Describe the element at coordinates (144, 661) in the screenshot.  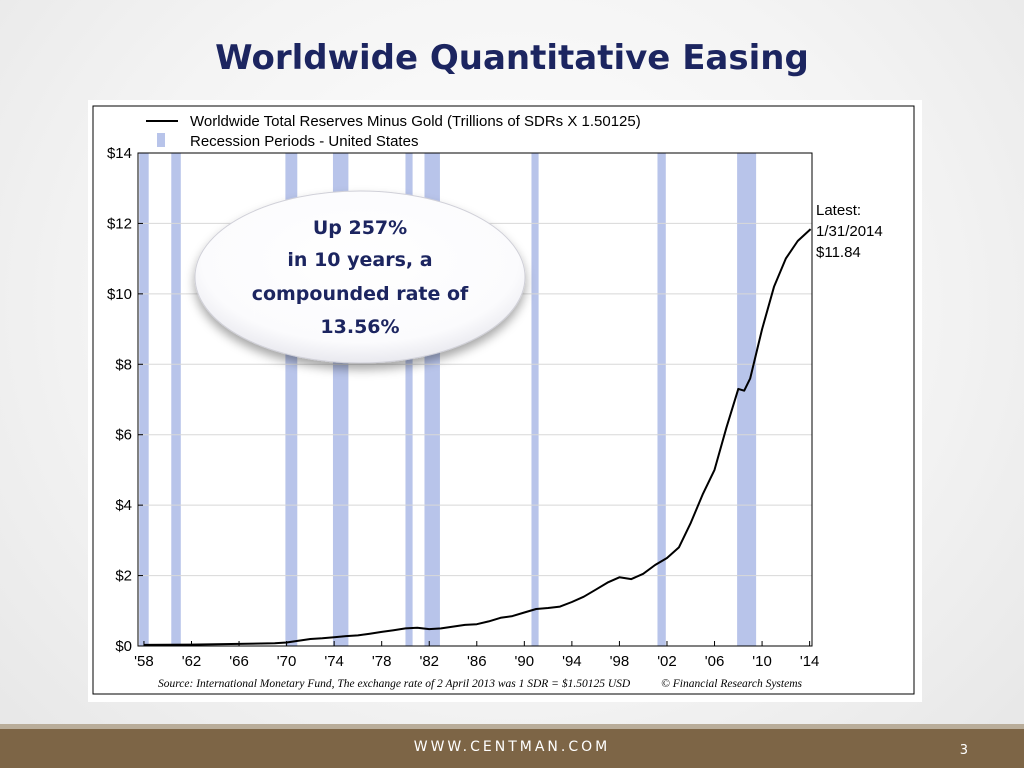
I see `x-tick-label: '58` at that location.